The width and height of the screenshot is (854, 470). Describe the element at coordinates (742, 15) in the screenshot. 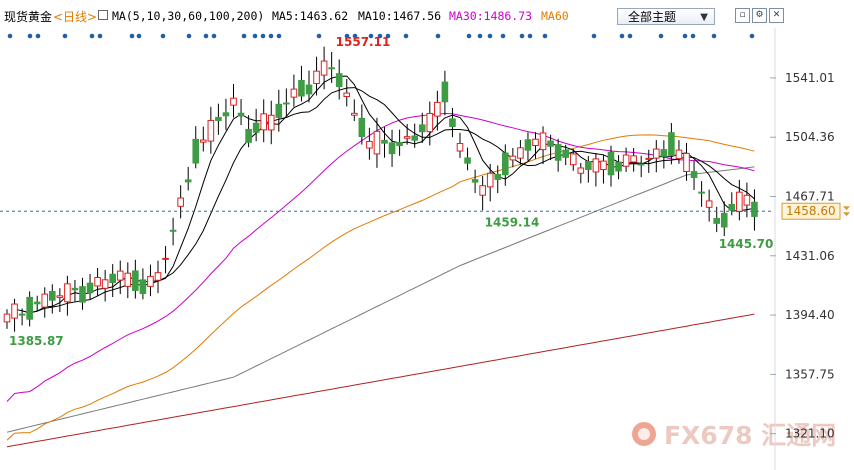

I see `minimize-icon: ▫` at that location.